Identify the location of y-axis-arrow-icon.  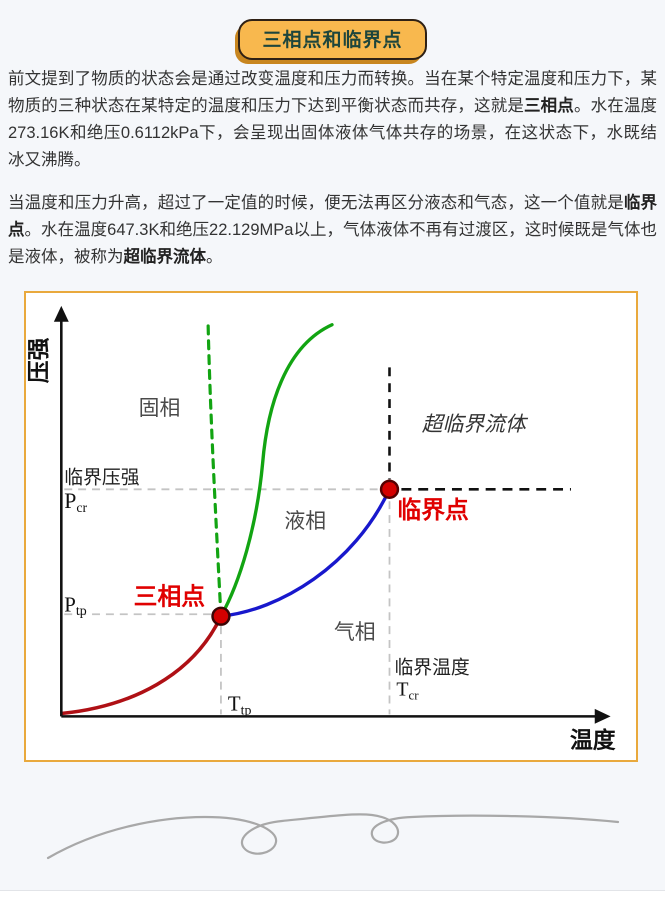
(61, 313).